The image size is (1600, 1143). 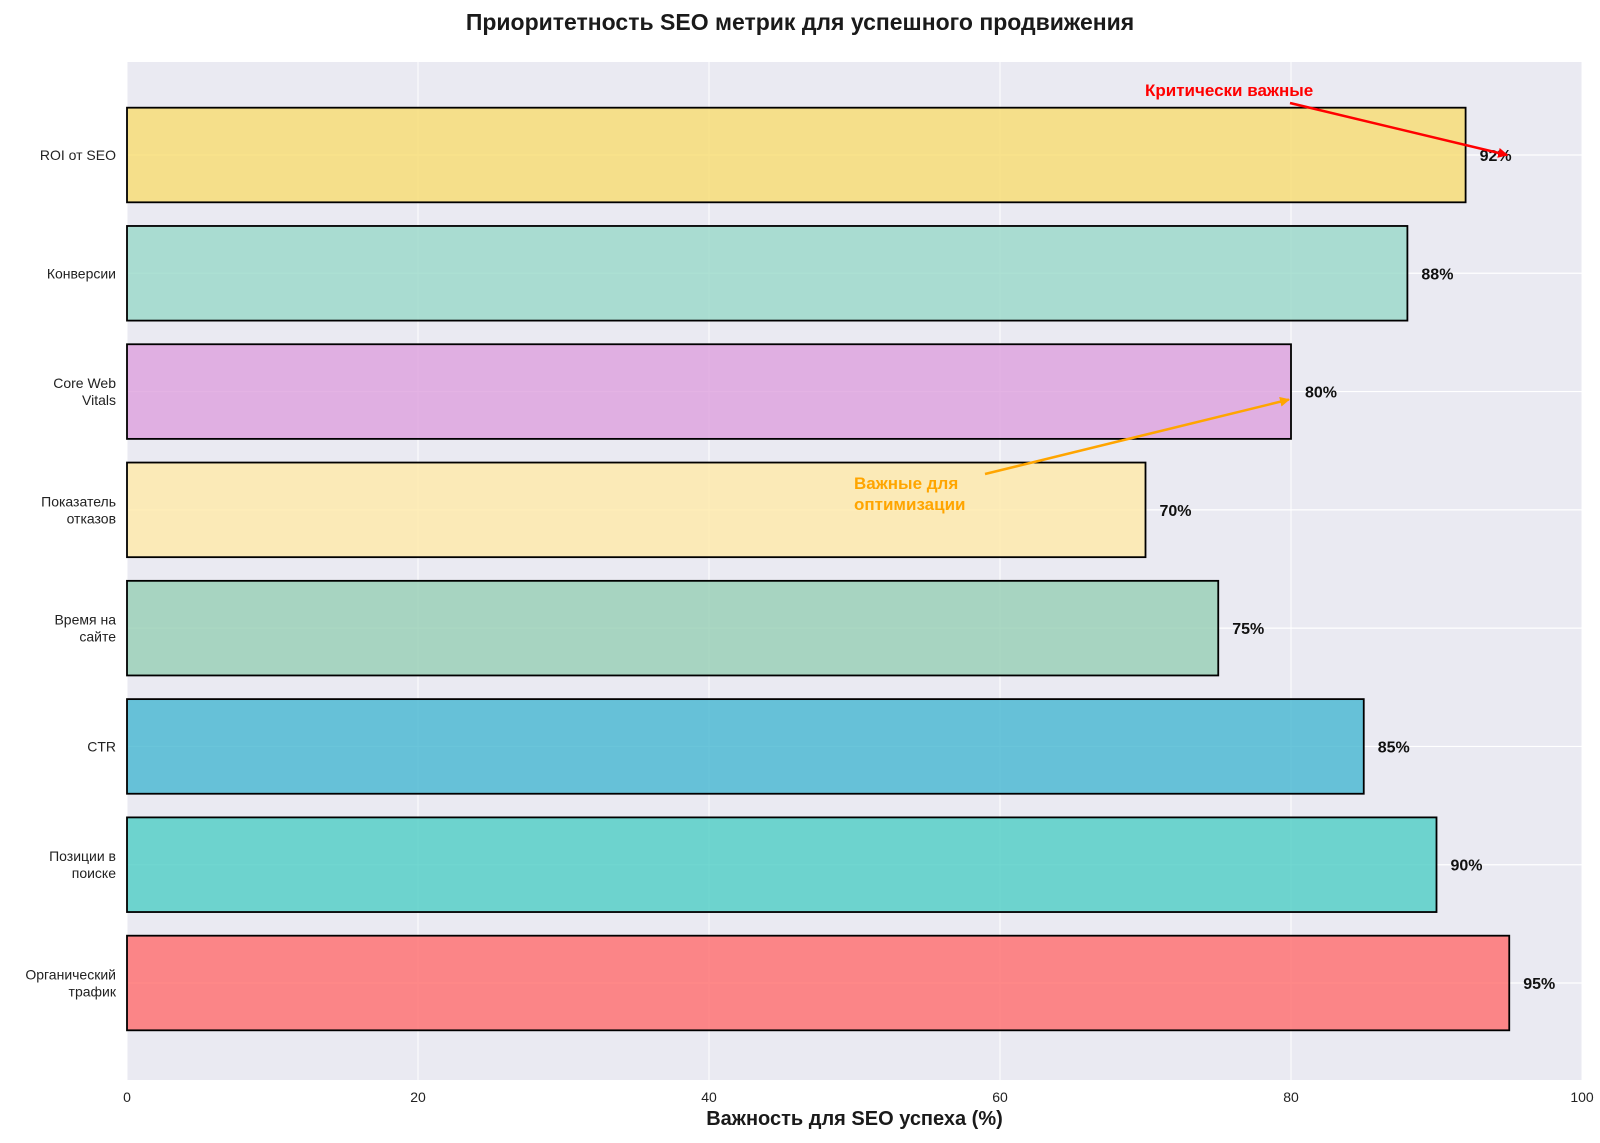 I want to click on category-label: ROI от SEO, so click(x=78, y=155).